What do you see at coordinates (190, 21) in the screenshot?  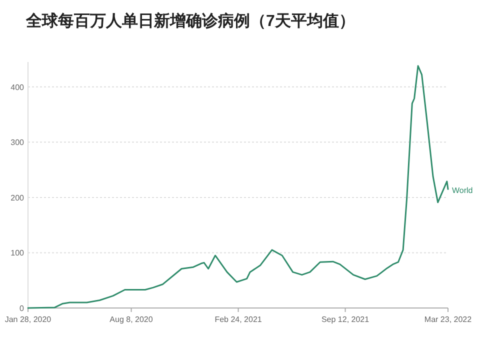 I see `chart-title: 全球每百万人单日新增确诊病例（7天平均值）` at bounding box center [190, 21].